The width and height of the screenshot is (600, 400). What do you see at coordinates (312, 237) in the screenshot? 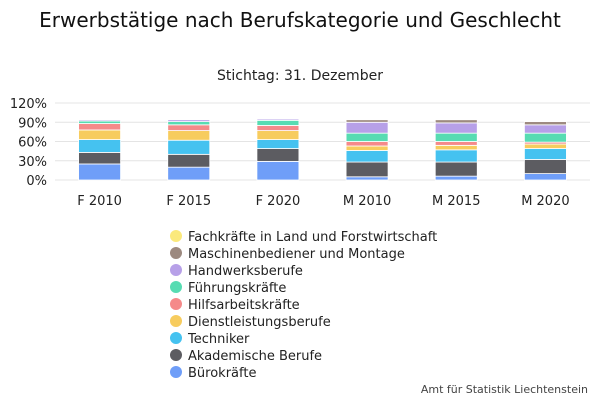
I see `legend-label: Fachkräfte in Land und Forstwirtschaft` at bounding box center [312, 237].